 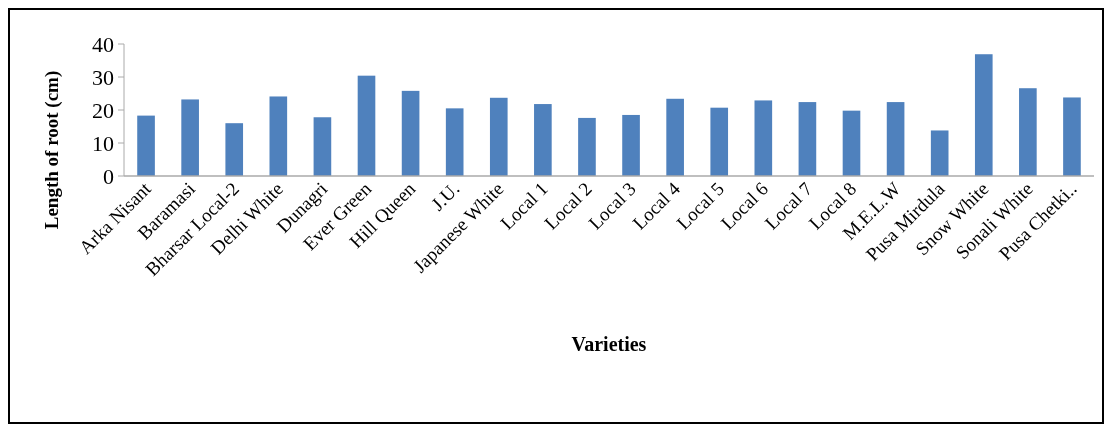 I want to click on y-tick-label: 0, so click(x=108, y=176).